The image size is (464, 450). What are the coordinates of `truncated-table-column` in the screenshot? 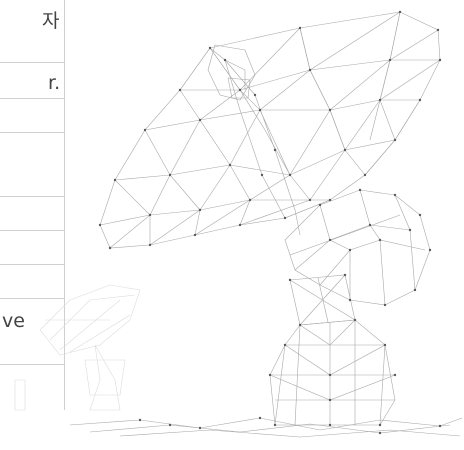 It's located at (32, 205).